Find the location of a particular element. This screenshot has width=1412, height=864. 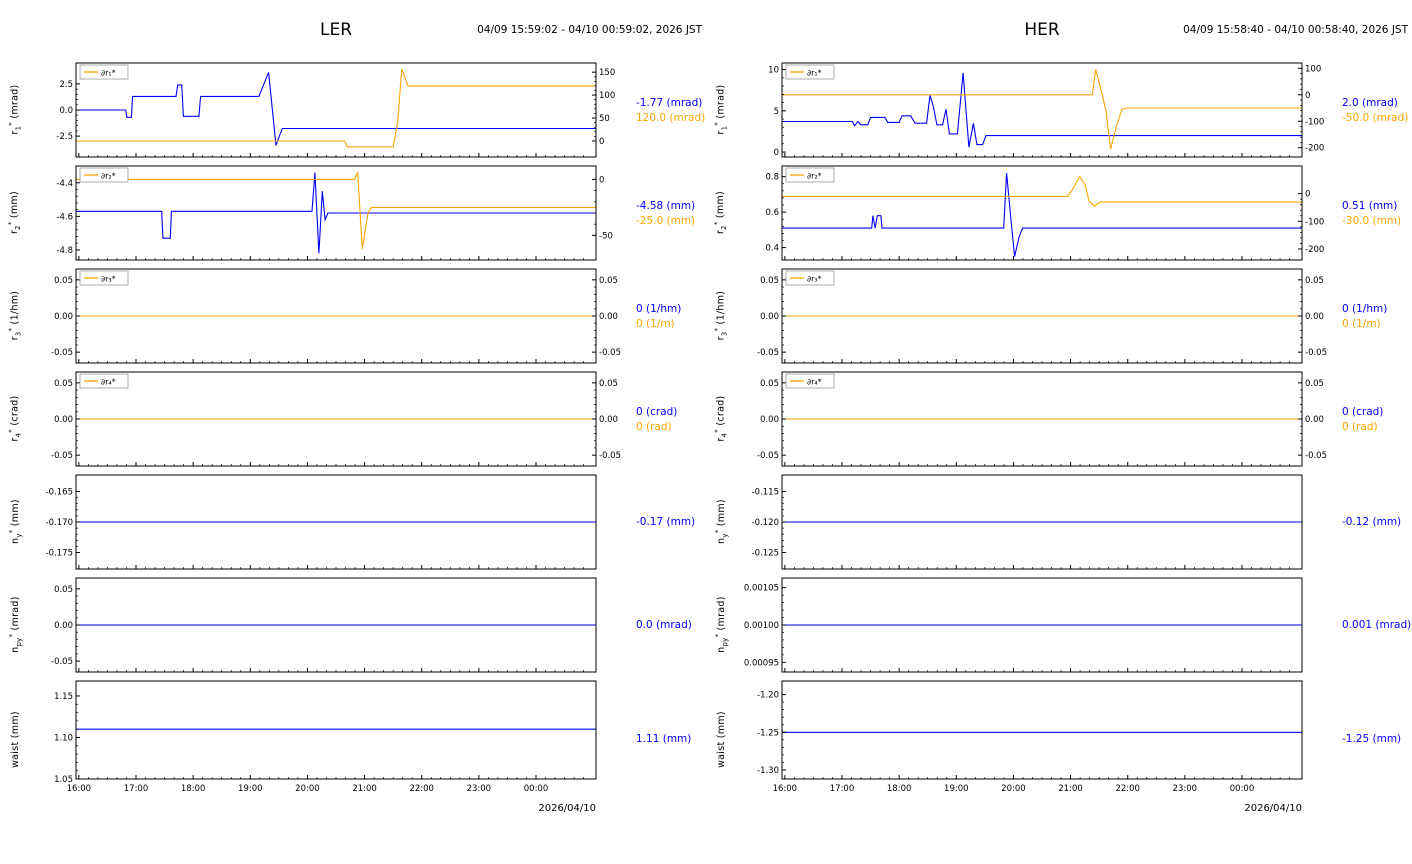

series-blue is located at coordinates (1042, 215).